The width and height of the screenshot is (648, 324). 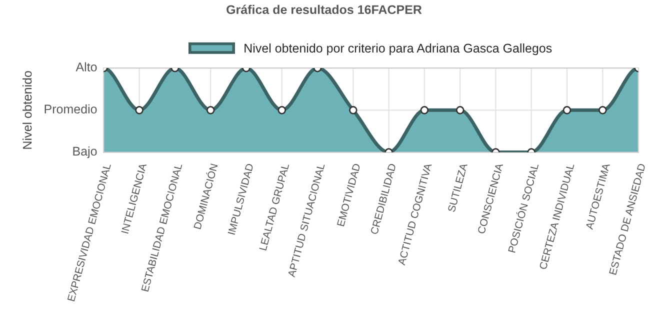 What do you see at coordinates (85, 152) in the screenshot?
I see `text: Bajo` at bounding box center [85, 152].